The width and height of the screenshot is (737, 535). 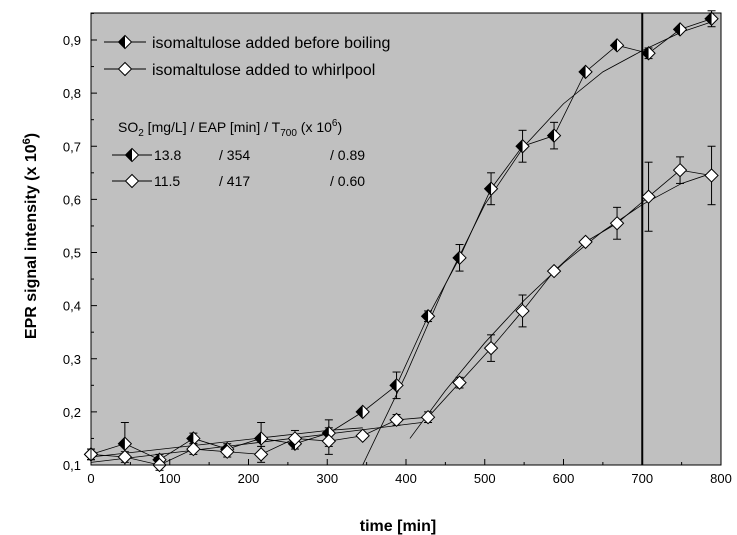 I want to click on legend-item-series-2: isomaltulose added to whirlpool, so click(x=239, y=70).